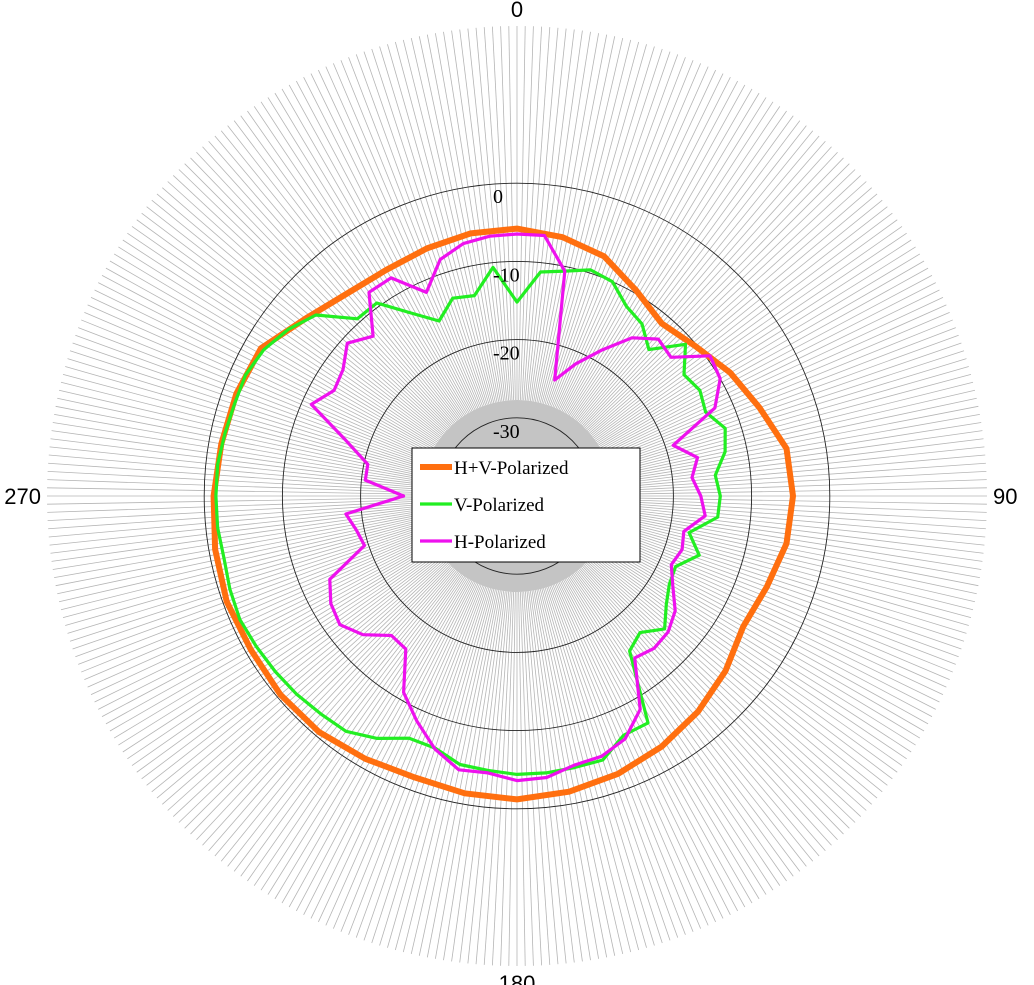 The height and width of the screenshot is (985, 1034). I want to click on radial-tick-label: -10, so click(506, 275).